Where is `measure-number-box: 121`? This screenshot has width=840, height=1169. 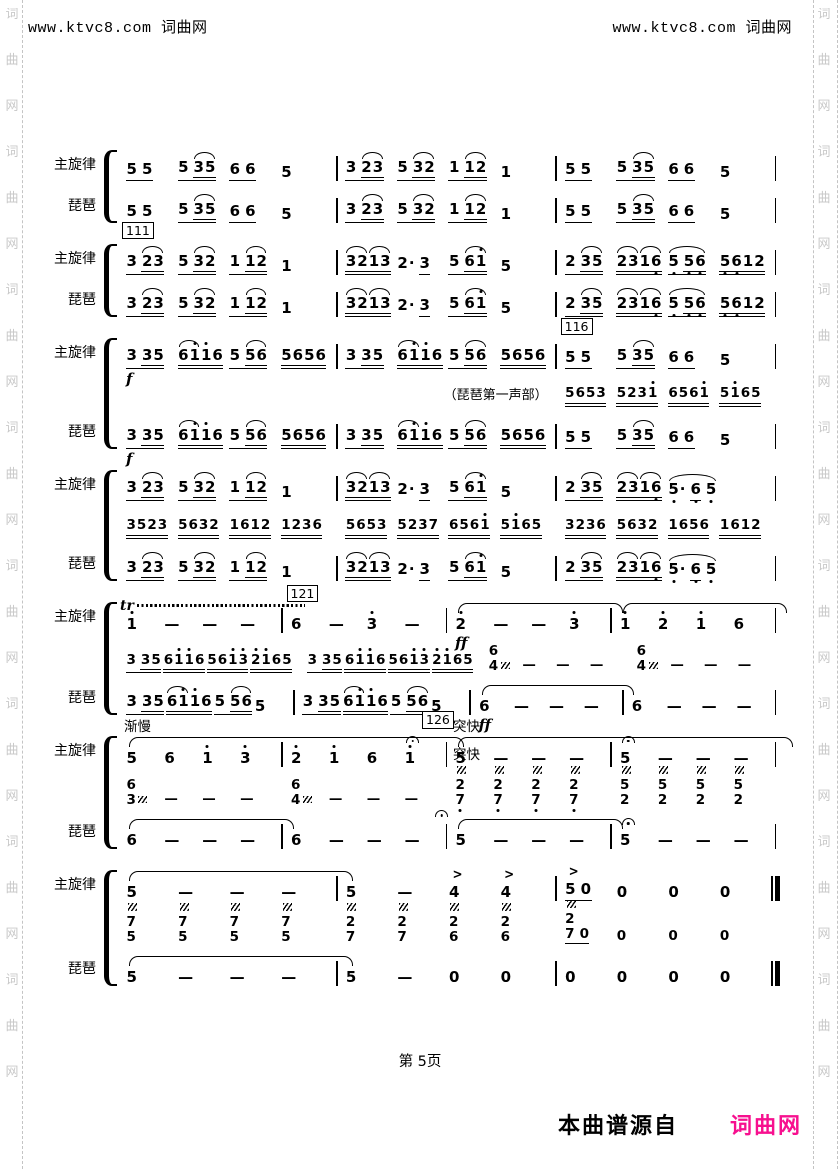 measure-number-box: 121 is located at coordinates (302, 593).